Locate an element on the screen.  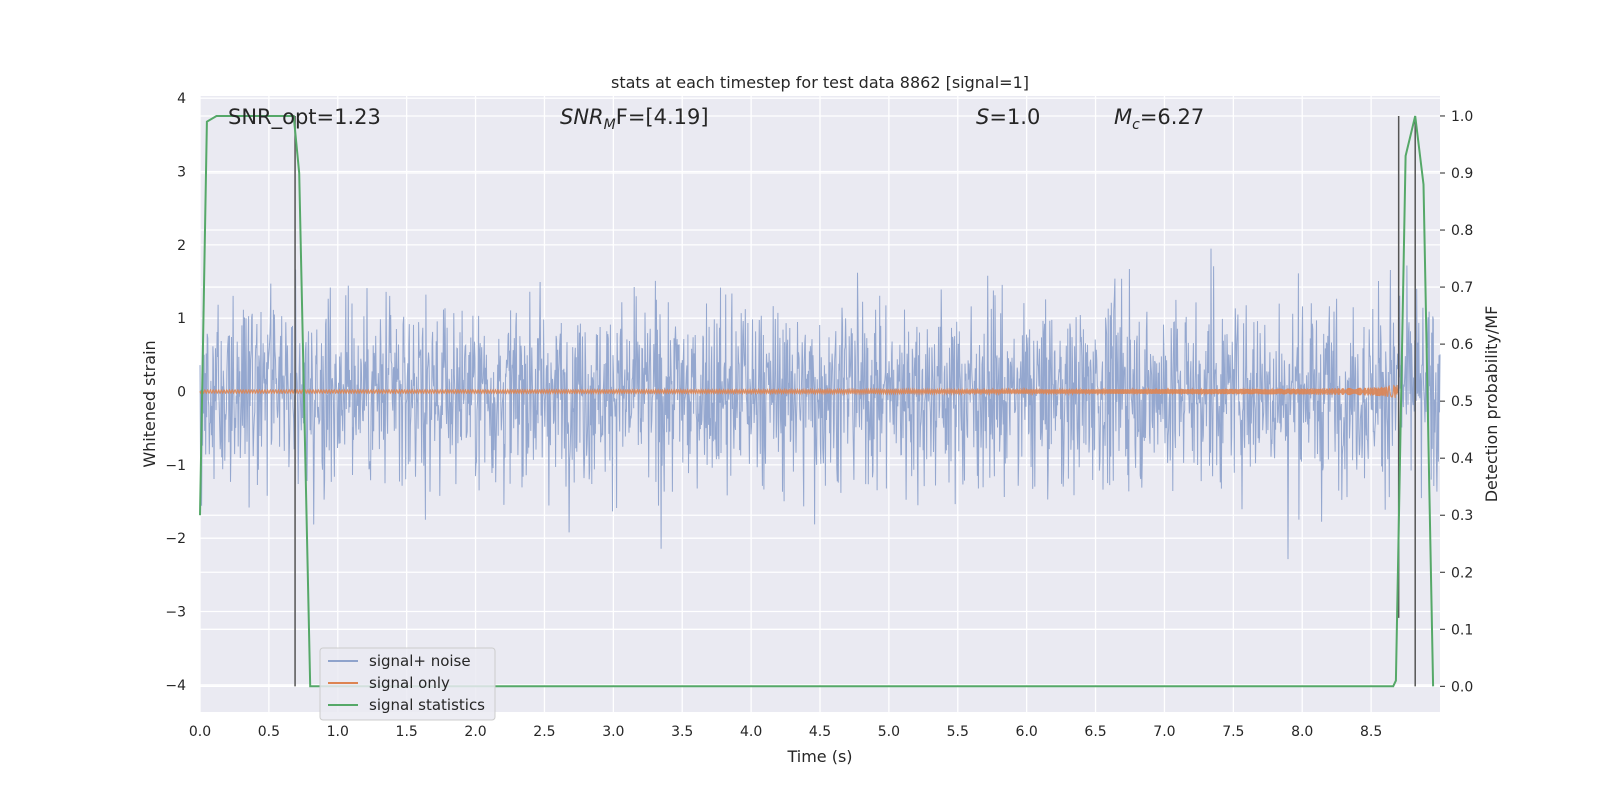
y-left-tick-label: 1 is located at coordinates (181, 319).